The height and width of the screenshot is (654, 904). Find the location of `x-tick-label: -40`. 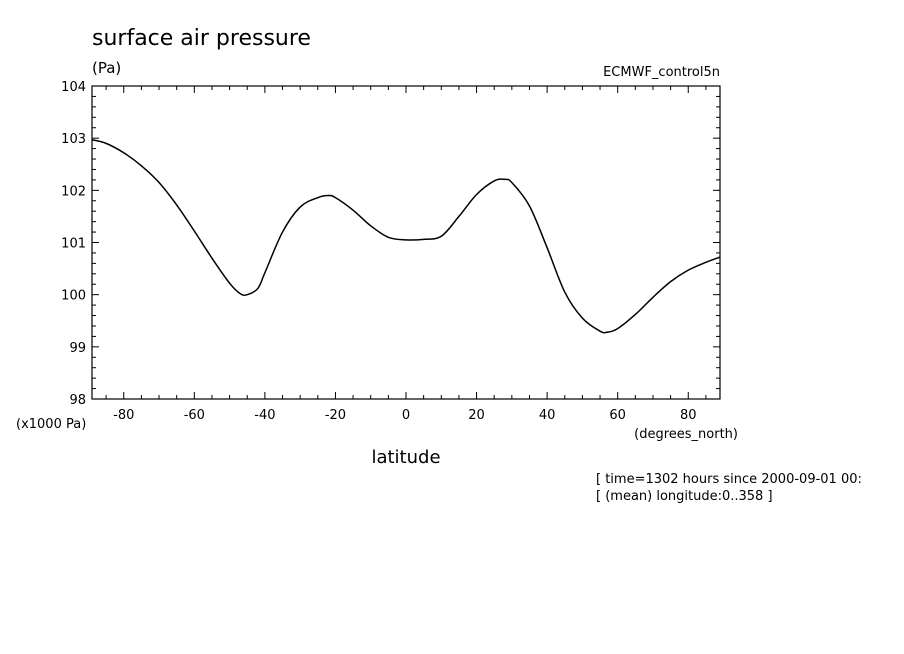

x-tick-label: -40 is located at coordinates (264, 415).